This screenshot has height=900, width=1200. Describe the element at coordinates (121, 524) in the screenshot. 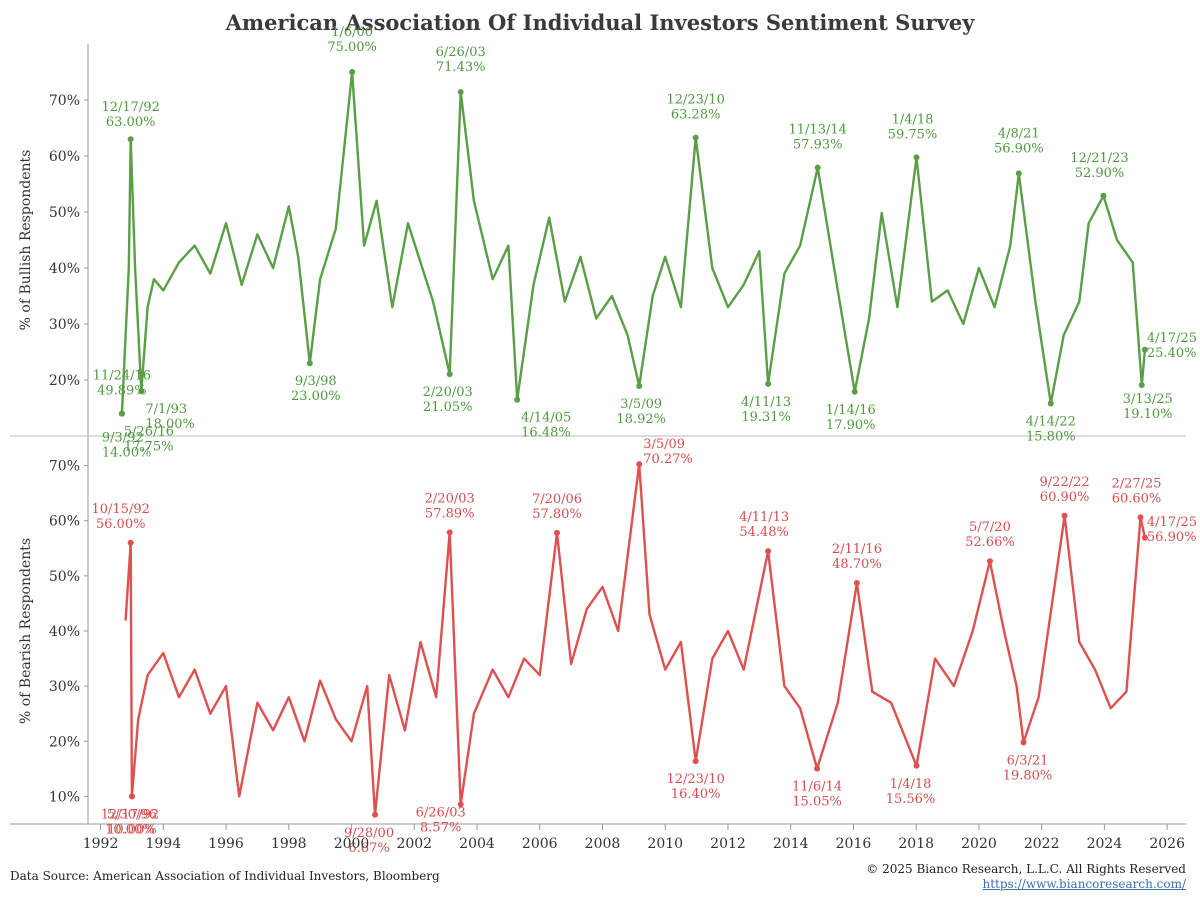

I see `annotation-value-bear: 56.00%` at that location.